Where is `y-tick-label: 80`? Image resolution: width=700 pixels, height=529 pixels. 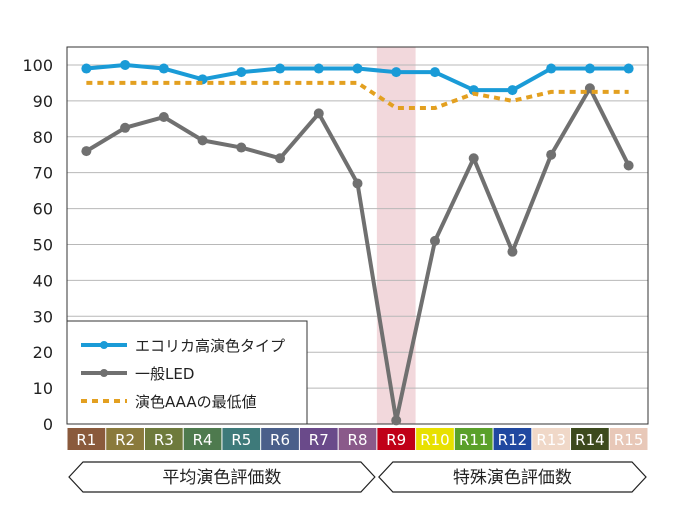
y-tick-label: 80 is located at coordinates (43, 137).